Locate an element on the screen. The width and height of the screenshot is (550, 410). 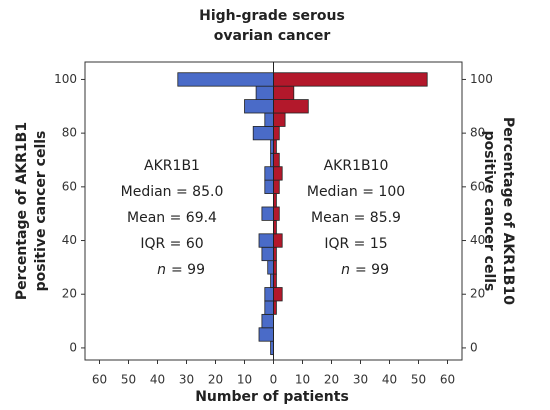
y-axis-label: positive cancer cells is located at coordinates (41, 211).